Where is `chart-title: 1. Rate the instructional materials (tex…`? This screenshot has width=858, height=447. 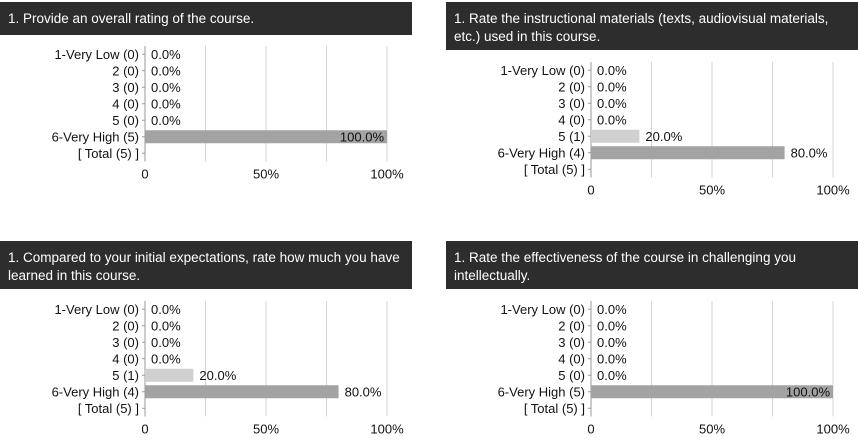 chart-title: 1. Rate the instructional materials (tex… is located at coordinates (652, 26).